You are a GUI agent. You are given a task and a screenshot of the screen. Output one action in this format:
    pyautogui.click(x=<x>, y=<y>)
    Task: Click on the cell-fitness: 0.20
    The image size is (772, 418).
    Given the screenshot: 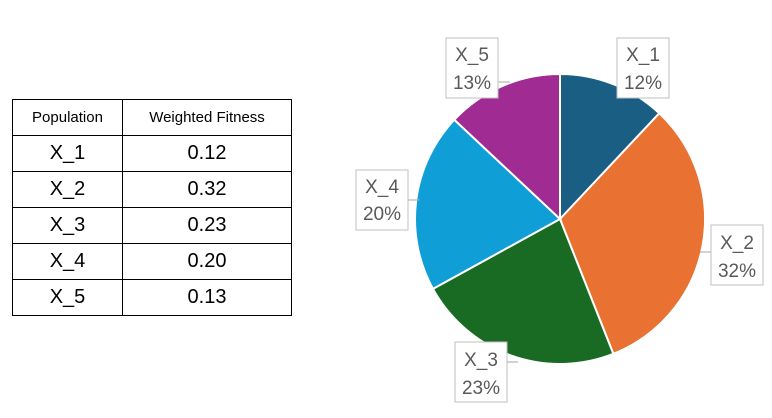 What is the action you would take?
    pyautogui.click(x=207, y=261)
    